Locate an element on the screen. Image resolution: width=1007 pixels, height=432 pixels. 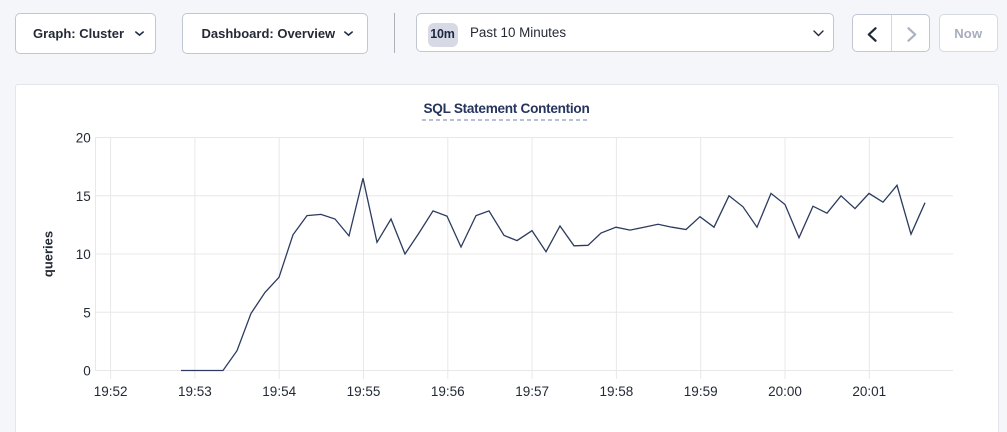
svg-text: 19:58 is located at coordinates (617, 391).